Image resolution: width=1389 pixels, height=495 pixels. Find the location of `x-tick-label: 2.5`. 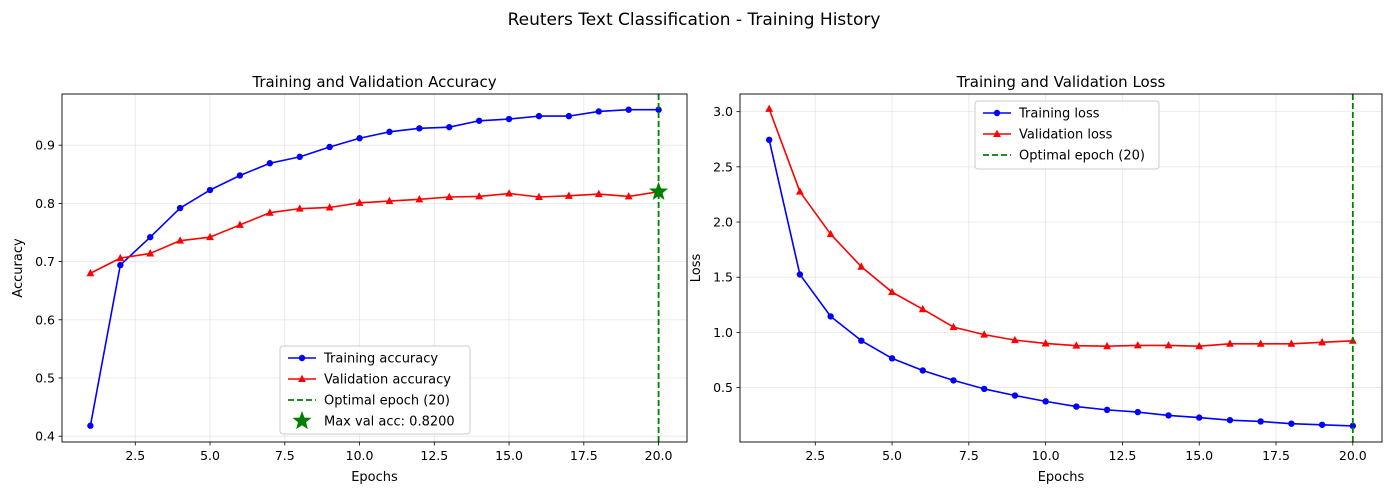

x-tick-label: 2.5 is located at coordinates (135, 455).